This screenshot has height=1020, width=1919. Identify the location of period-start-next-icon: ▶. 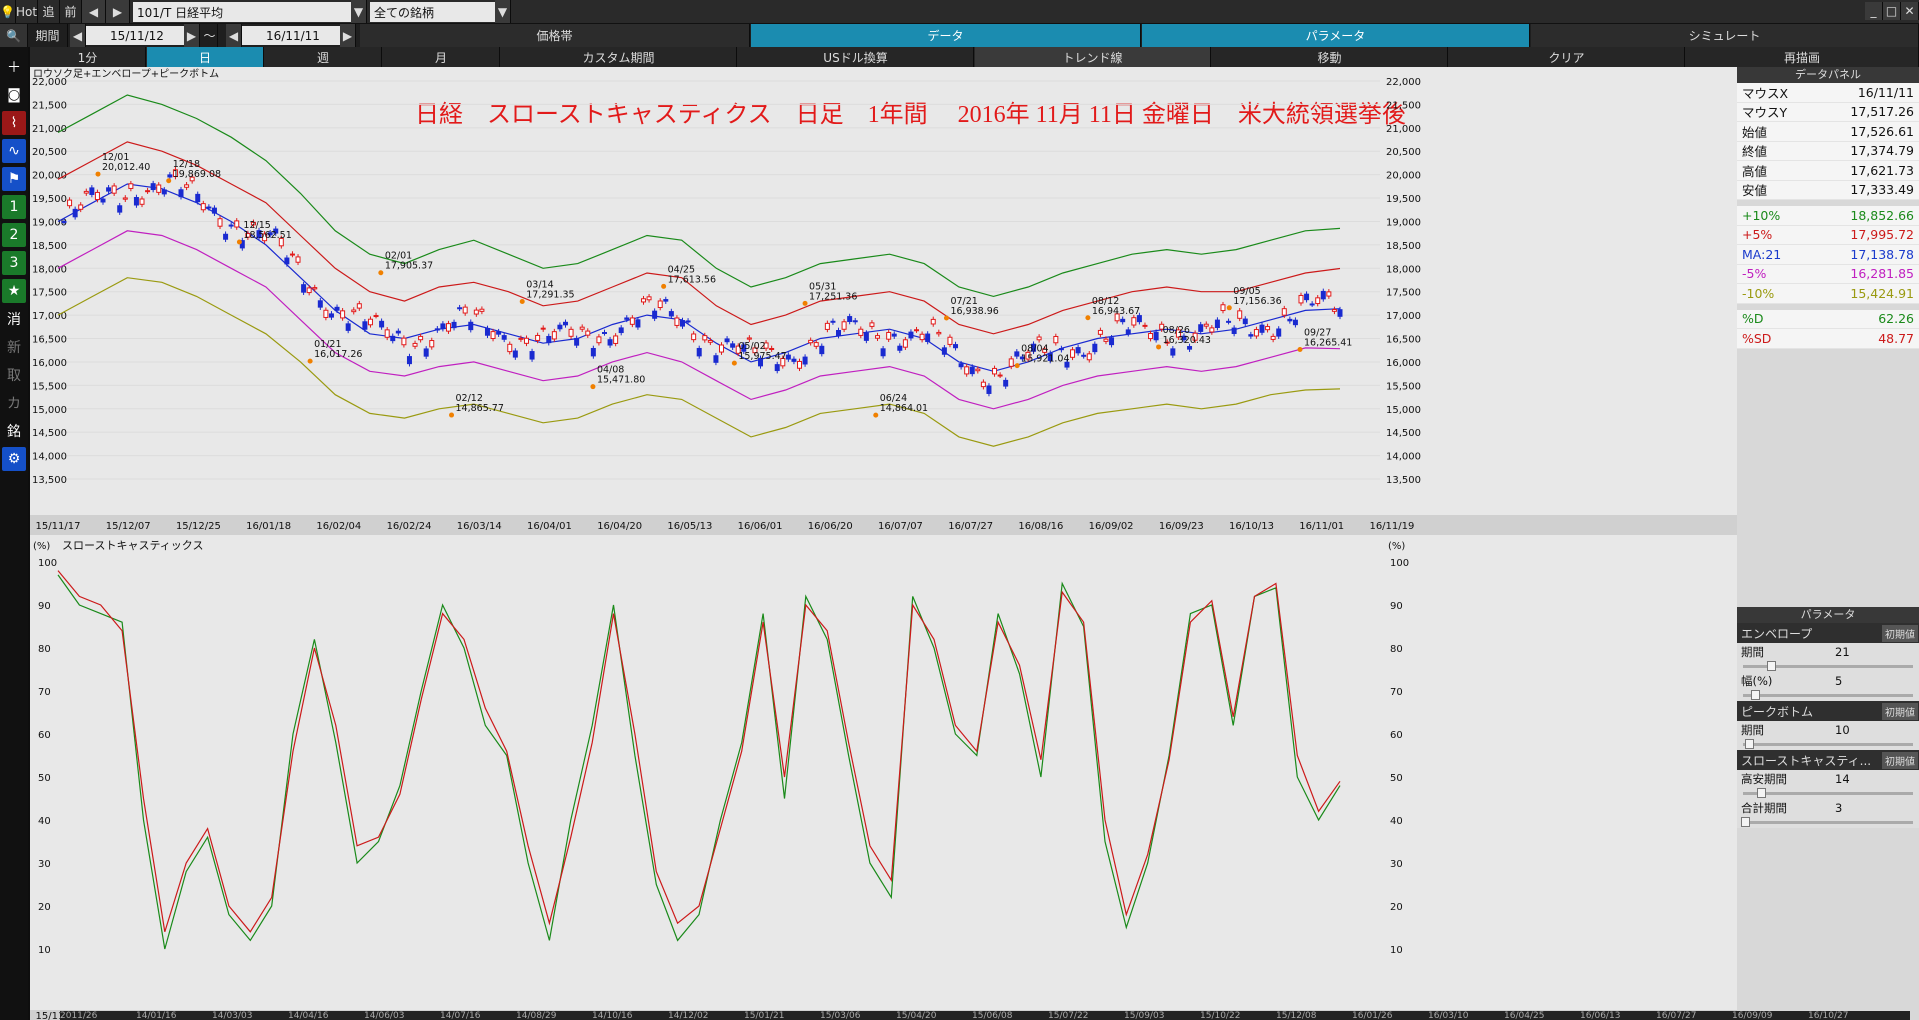
(192, 35).